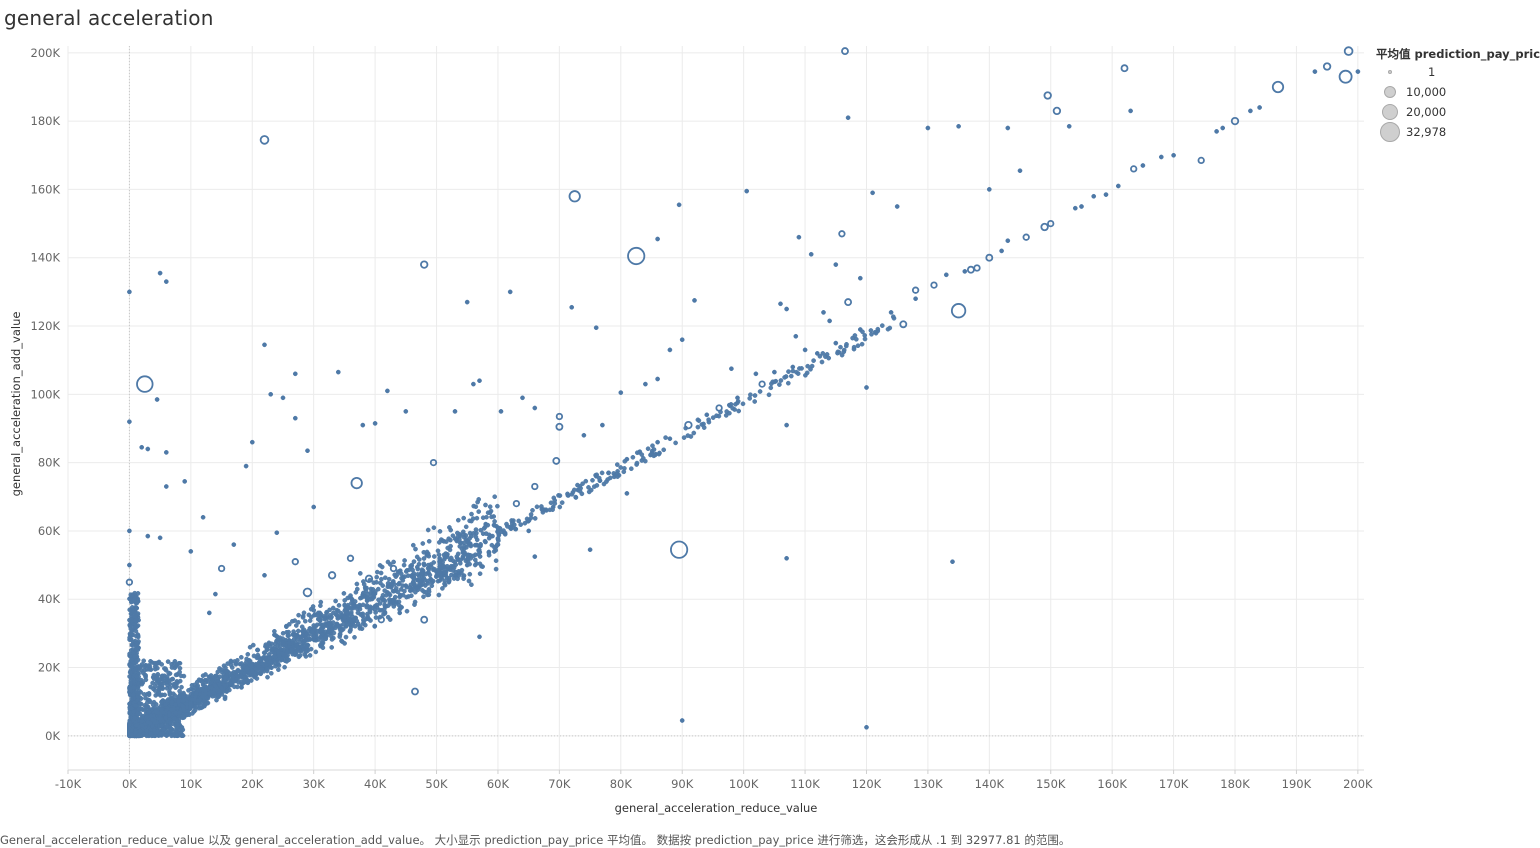 The image size is (1540, 848). What do you see at coordinates (46, 121) in the screenshot?
I see `y-tick-label: 180K` at bounding box center [46, 121].